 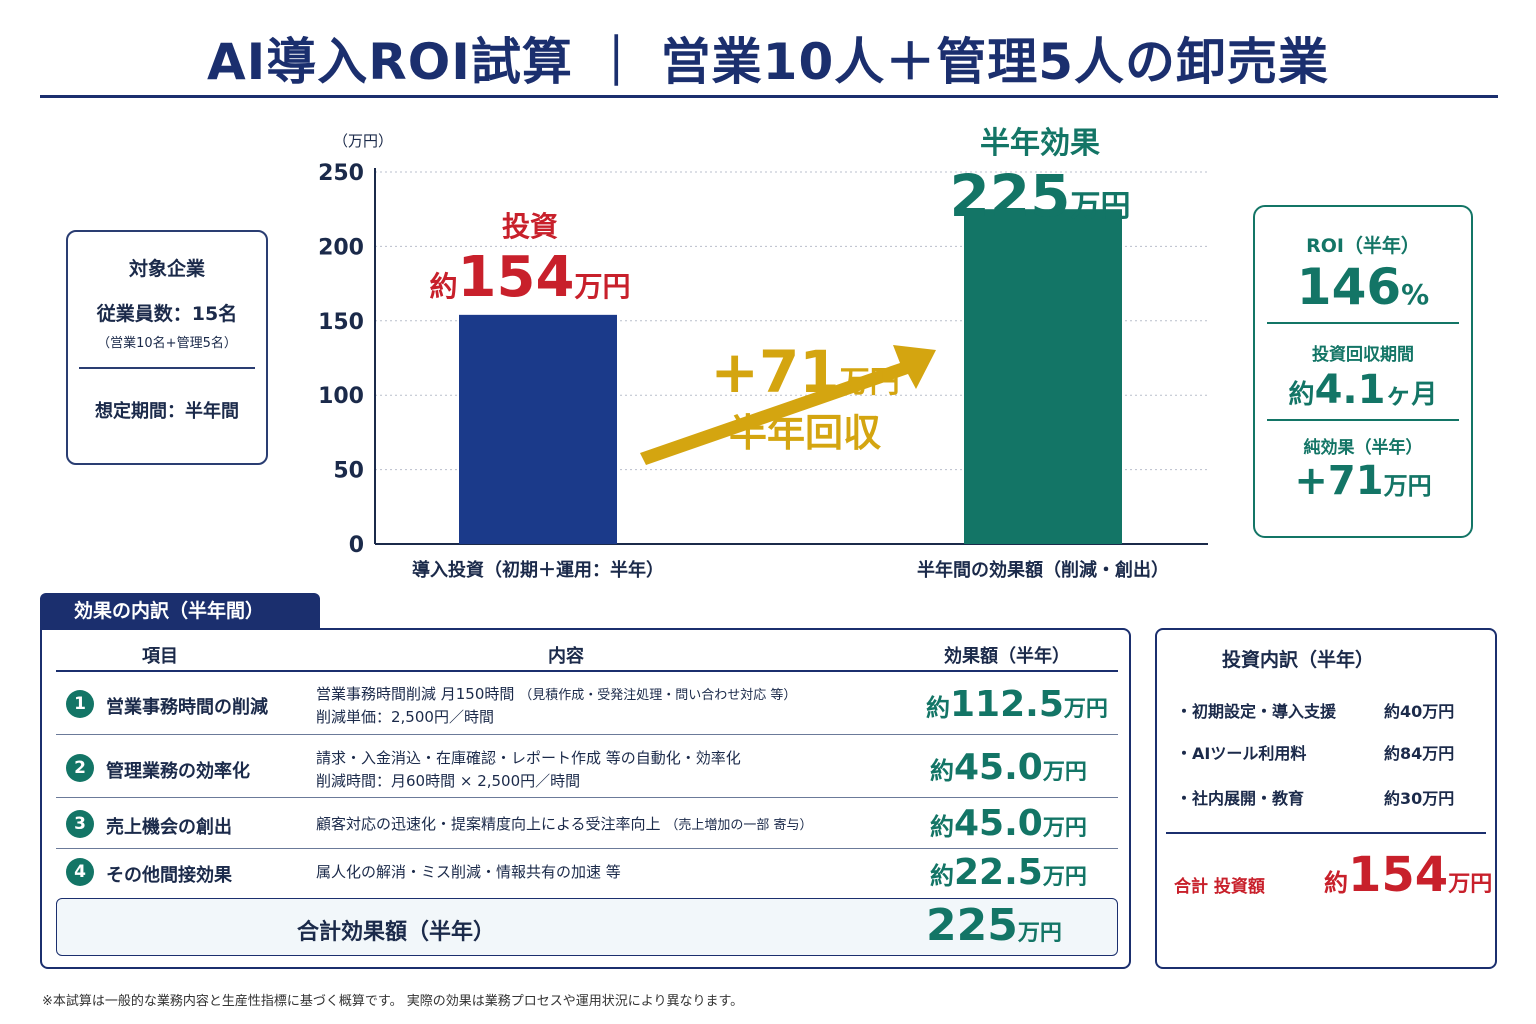 I want to click on row-description-sub: 削減単価：2,500円／時間, so click(x=405, y=717).